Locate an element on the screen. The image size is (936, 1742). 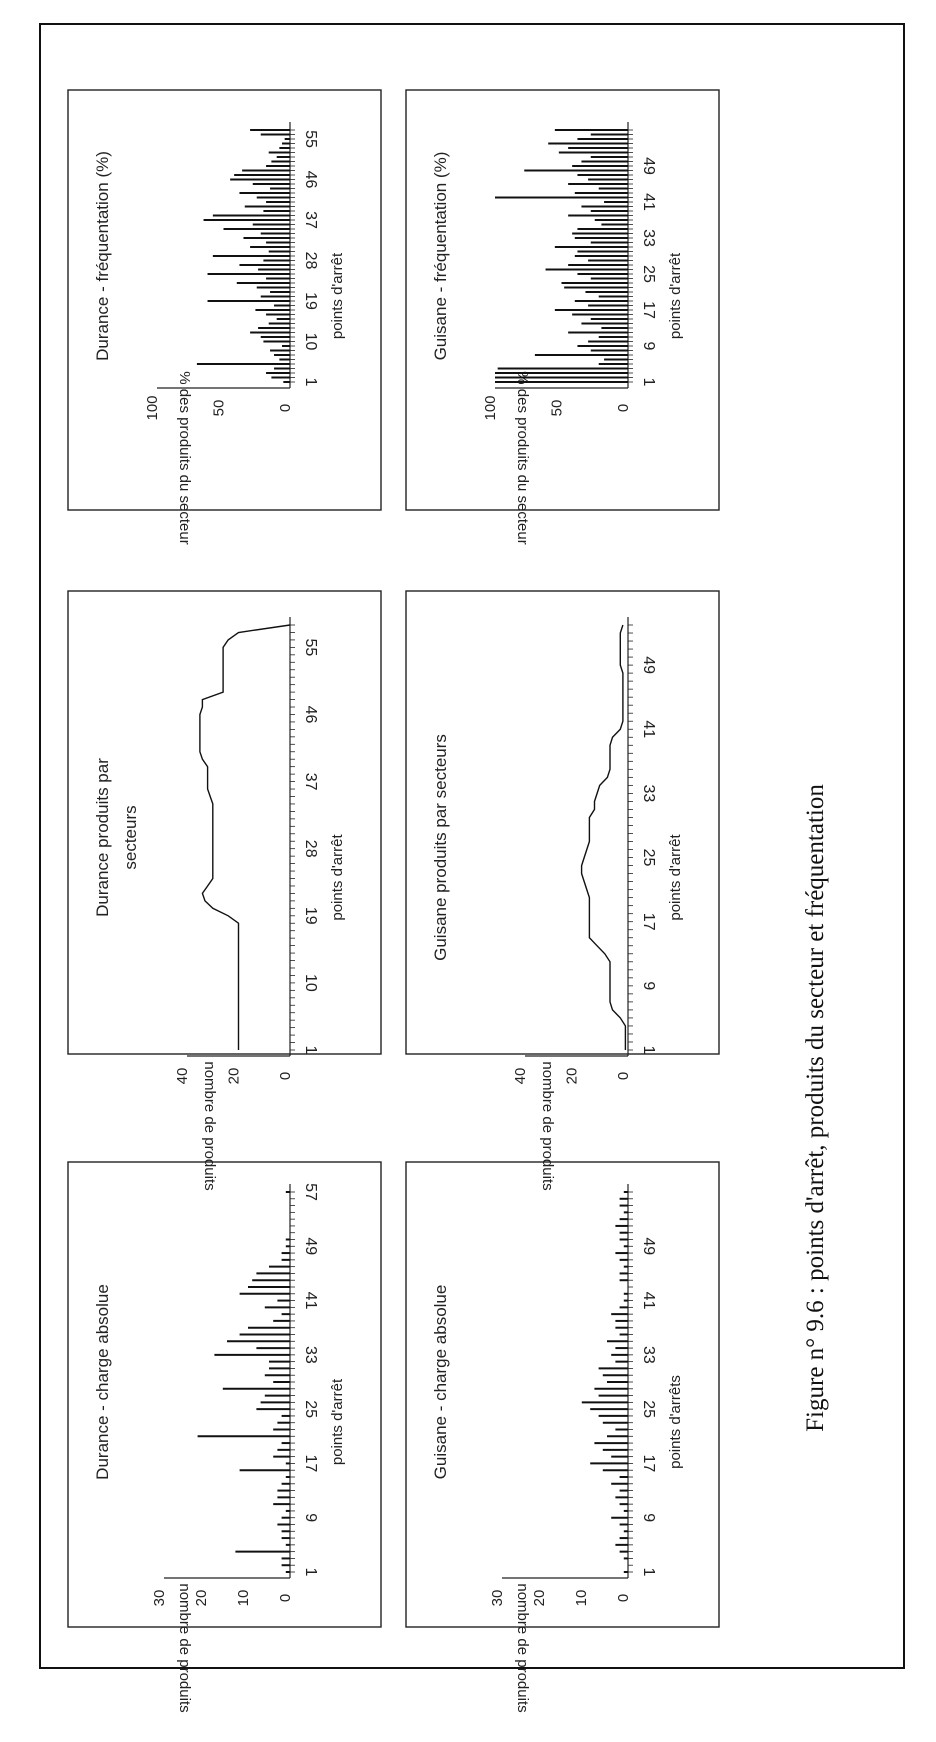
x-axis-label: points d'arrêts is located at coordinates (675, 1422).